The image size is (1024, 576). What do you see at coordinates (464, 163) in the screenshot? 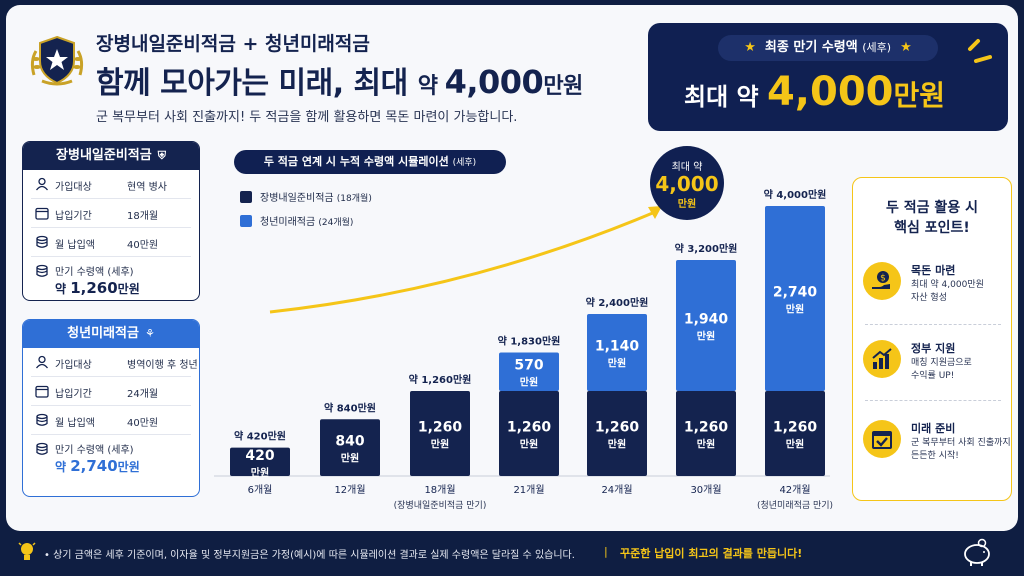
I see `chart-title-paren: (세후)` at bounding box center [464, 163].